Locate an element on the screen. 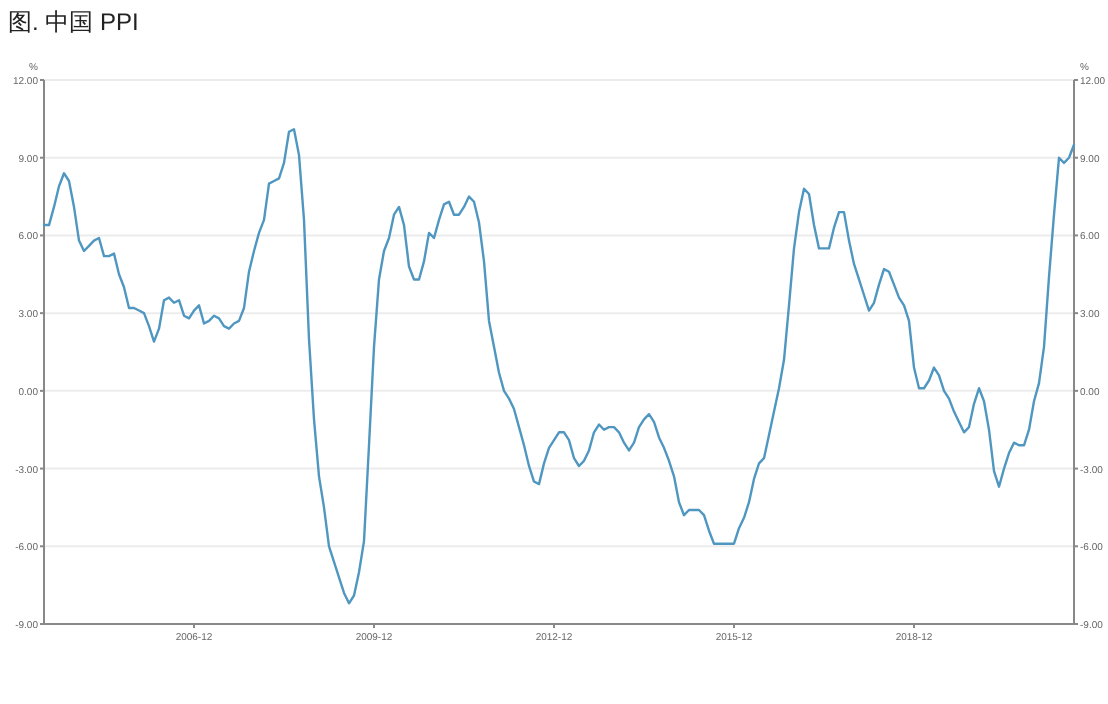 The image size is (1108, 704). chart-title: 图. 中国 PPI is located at coordinates (73, 22).